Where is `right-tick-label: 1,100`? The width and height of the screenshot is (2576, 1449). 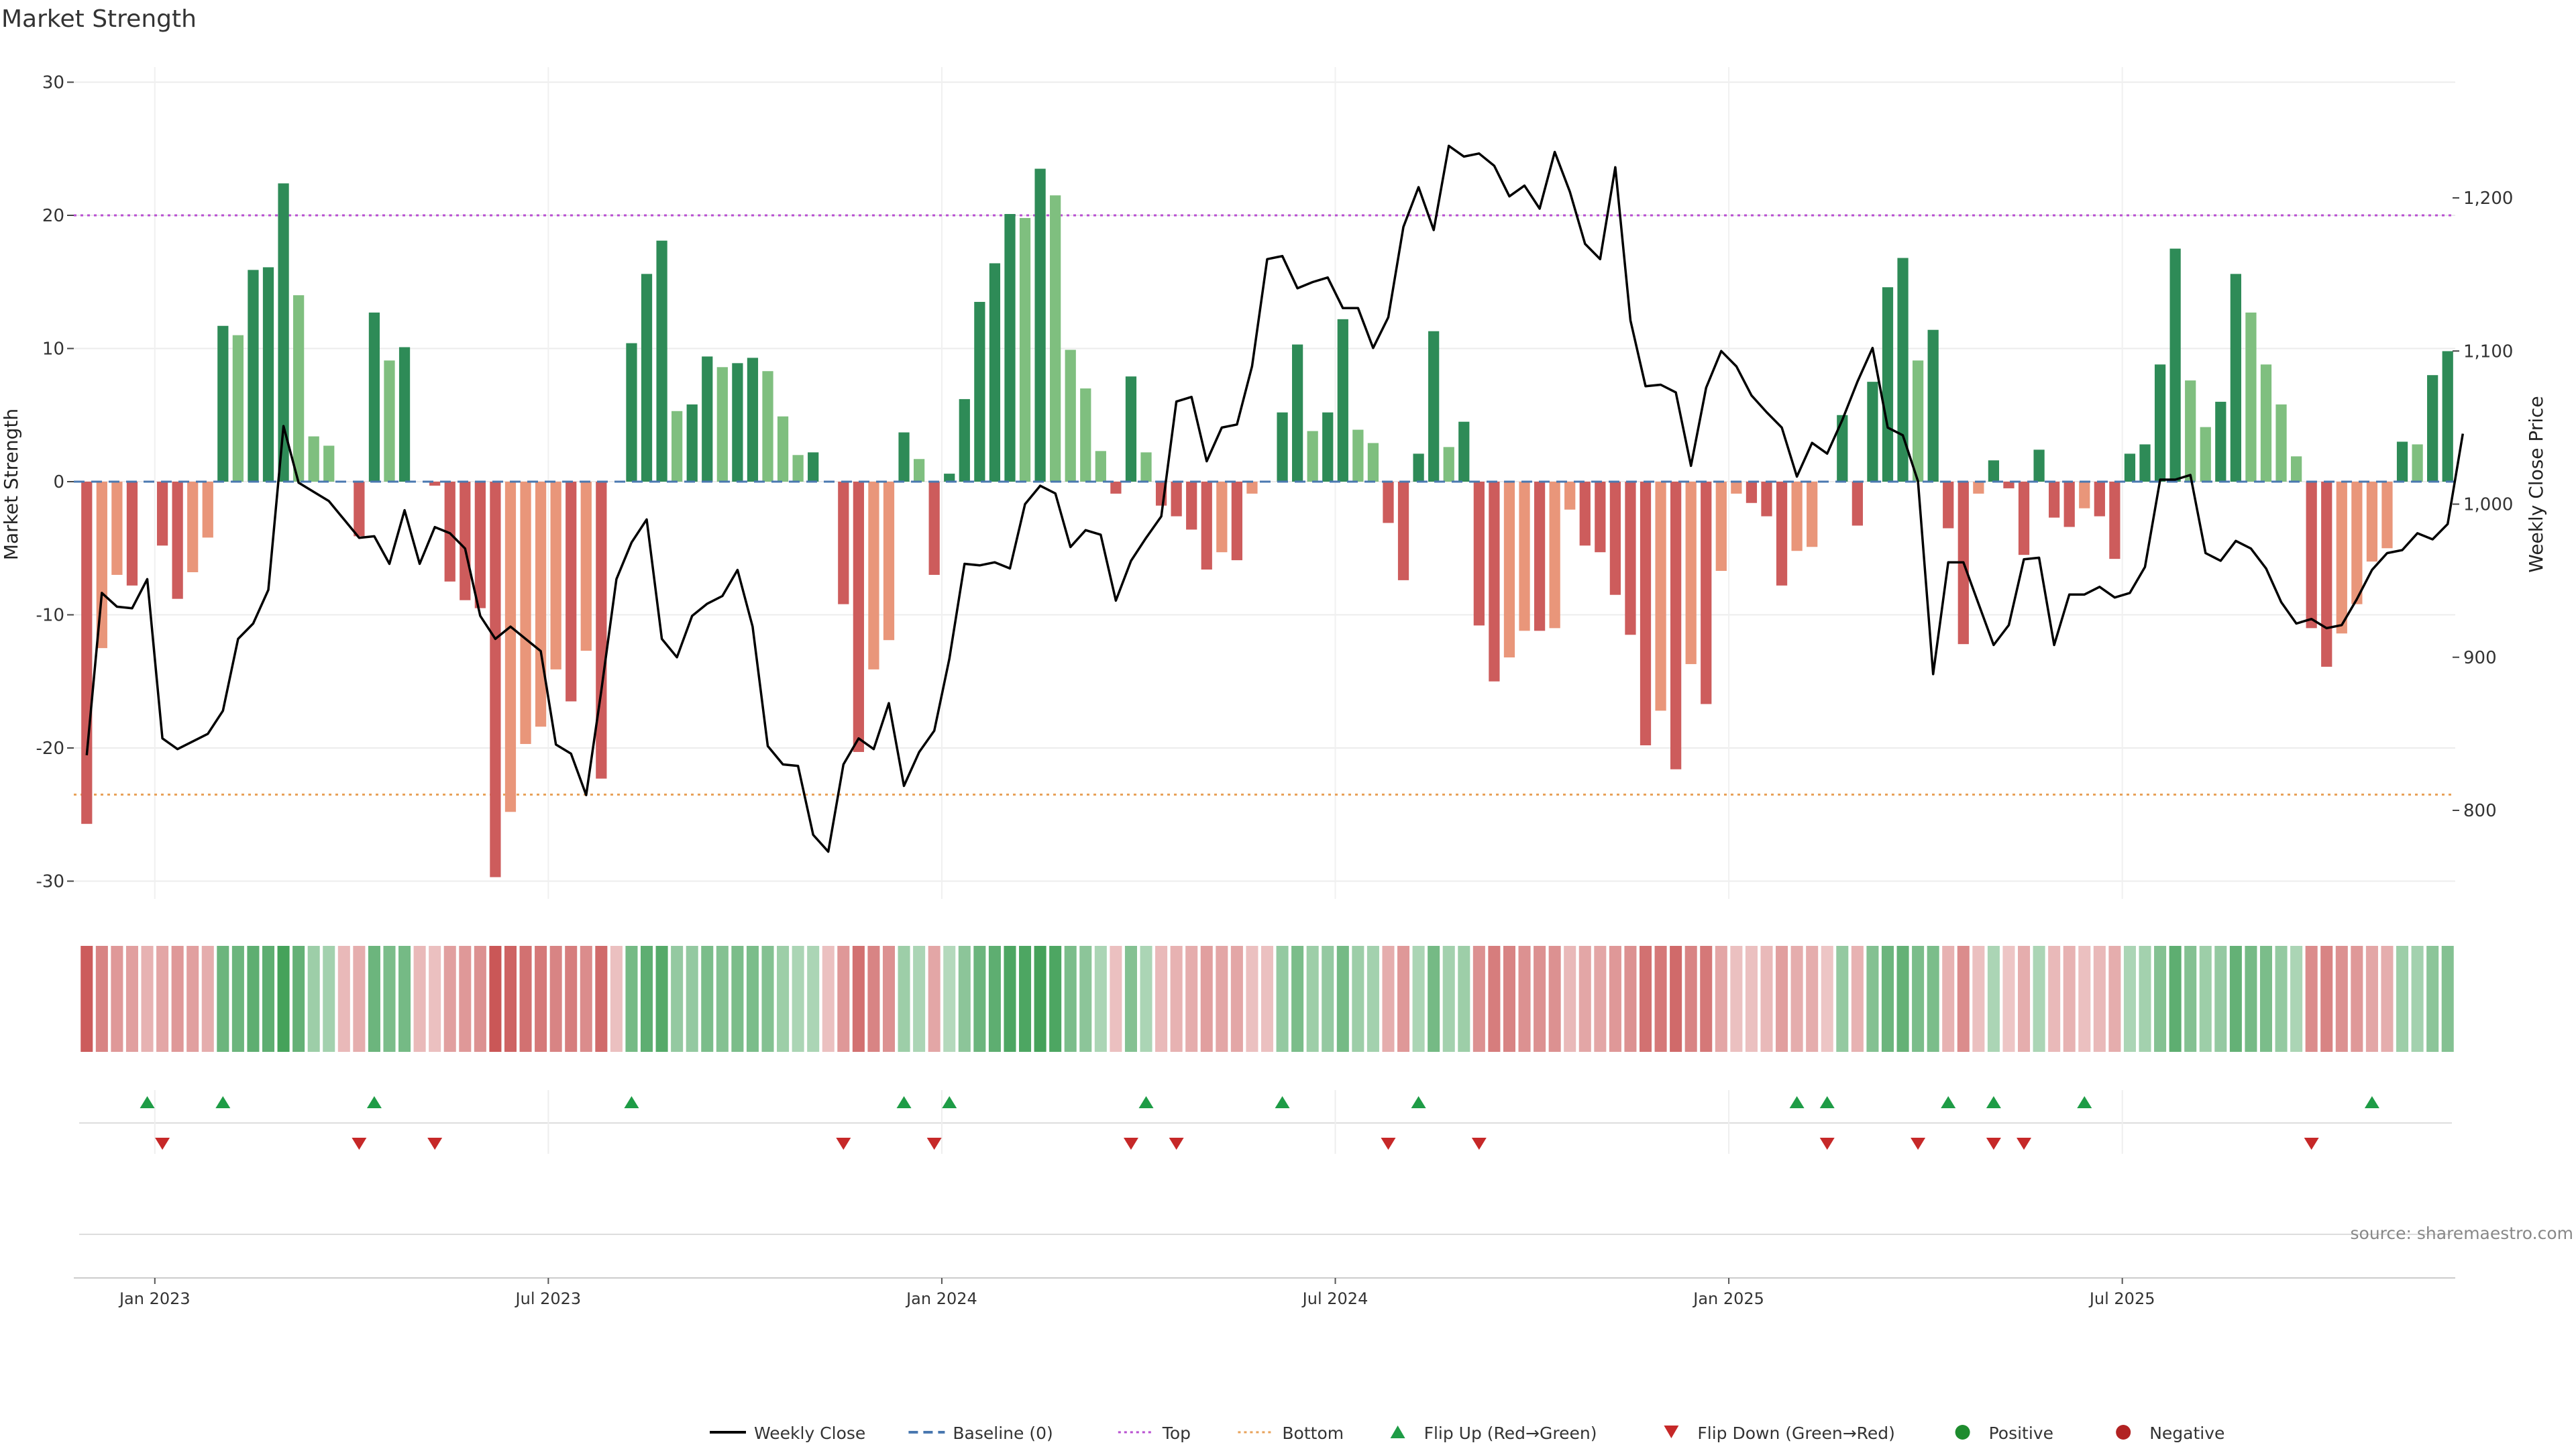
right-tick-label: 1,100 is located at coordinates (2488, 351).